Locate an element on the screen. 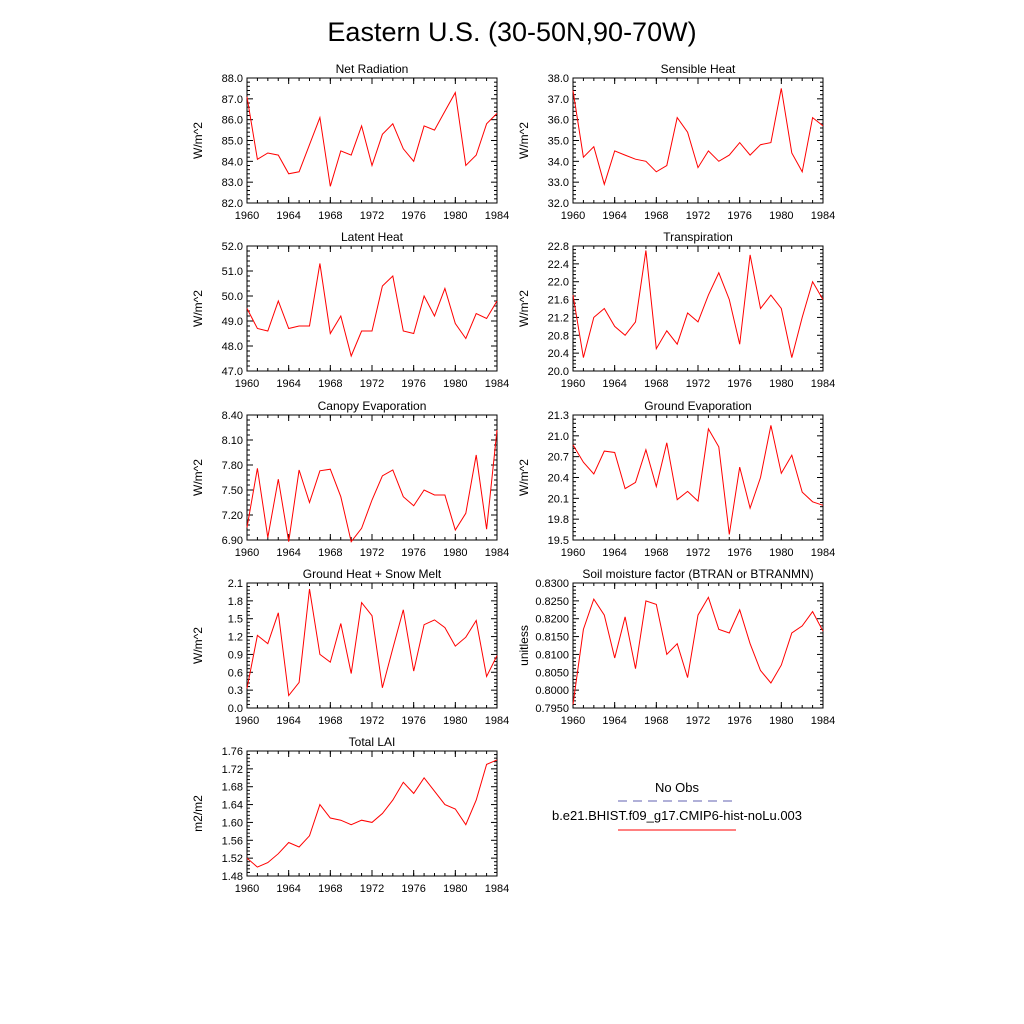  y-tick-label: 1.64 is located at coordinates (232, 806).